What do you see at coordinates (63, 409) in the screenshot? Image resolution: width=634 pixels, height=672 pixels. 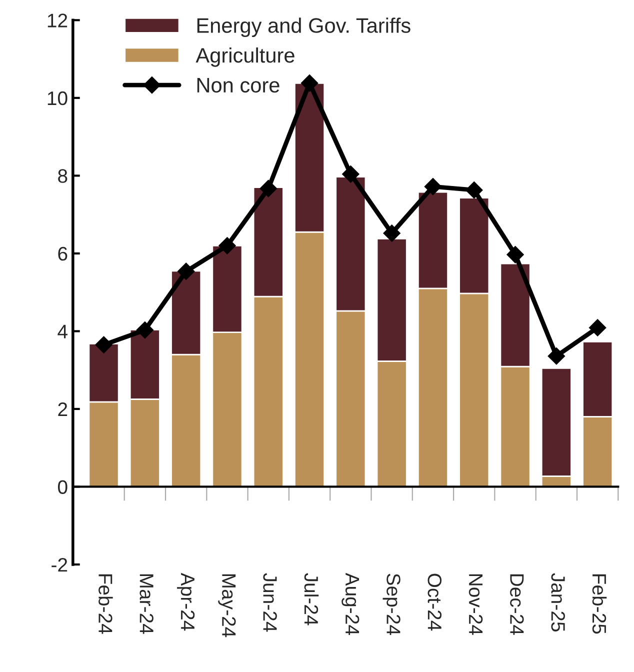 I see `y-tick-label: 2` at bounding box center [63, 409].